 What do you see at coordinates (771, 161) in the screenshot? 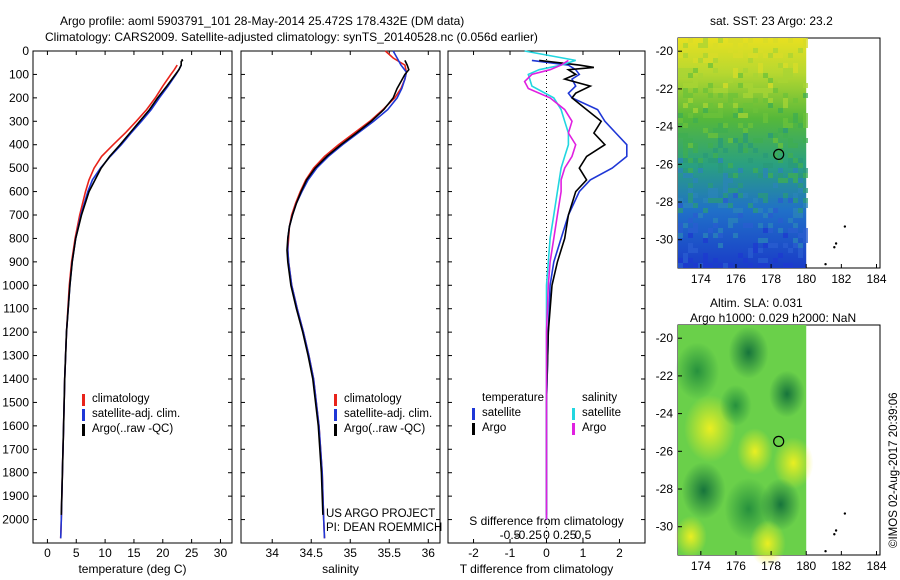
I see `sst-map: 174 176 178 180 182 184 -20 -22 -24 -26 -28 -30` at bounding box center [771, 161].